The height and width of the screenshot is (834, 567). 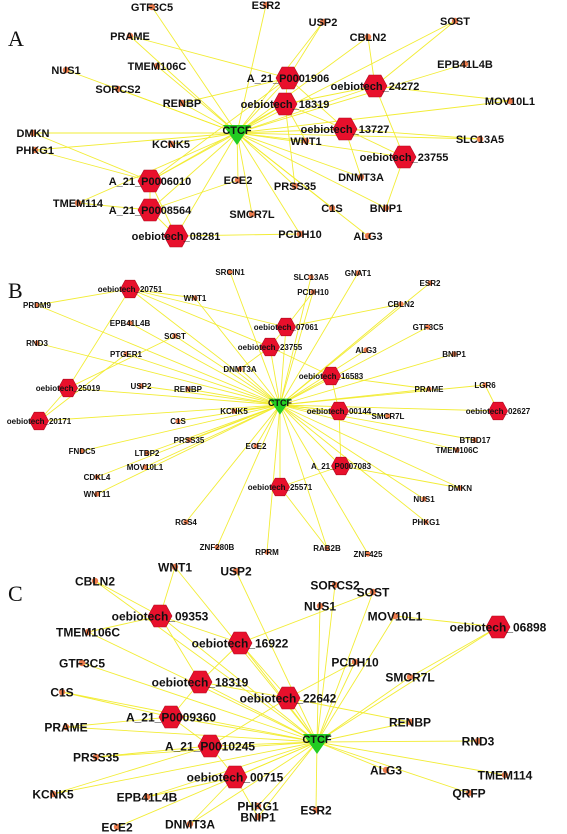 I want to click on node-label-23: PRSS35, so click(x=96, y=757).